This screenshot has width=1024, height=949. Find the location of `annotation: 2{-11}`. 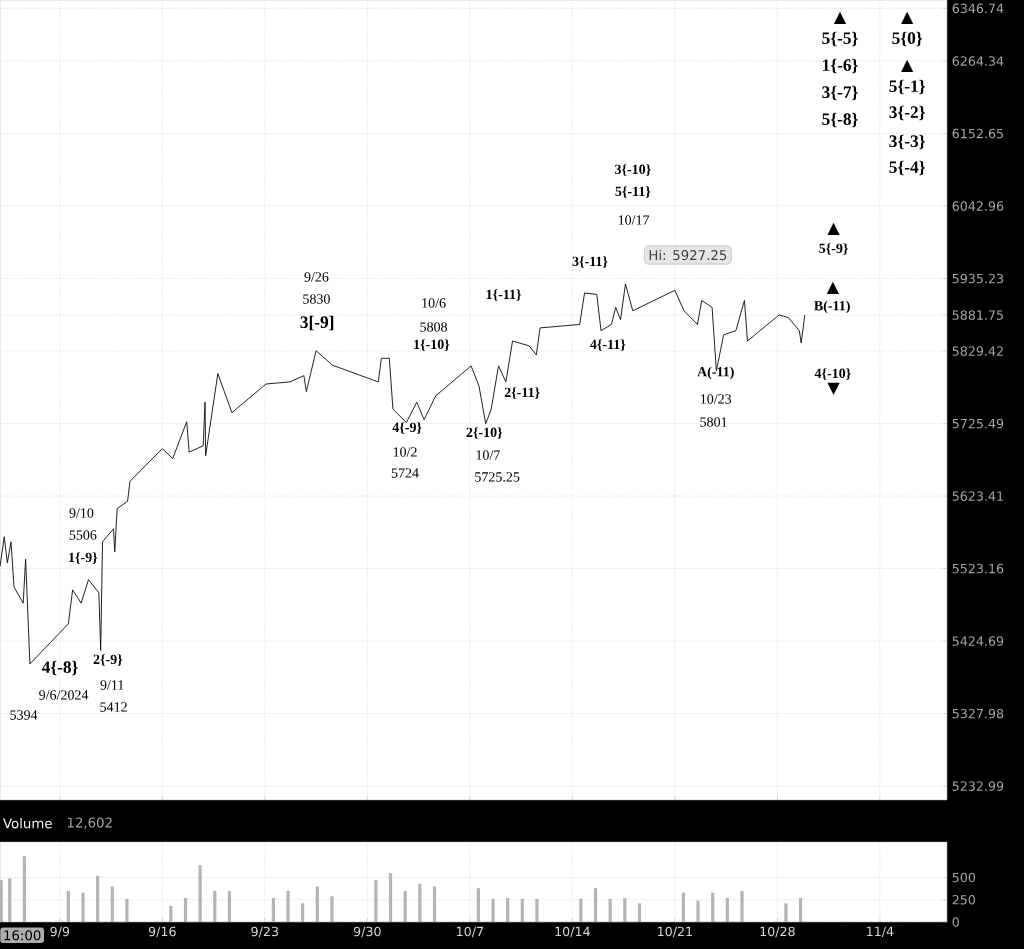

annotation: 2{-11} is located at coordinates (522, 393).